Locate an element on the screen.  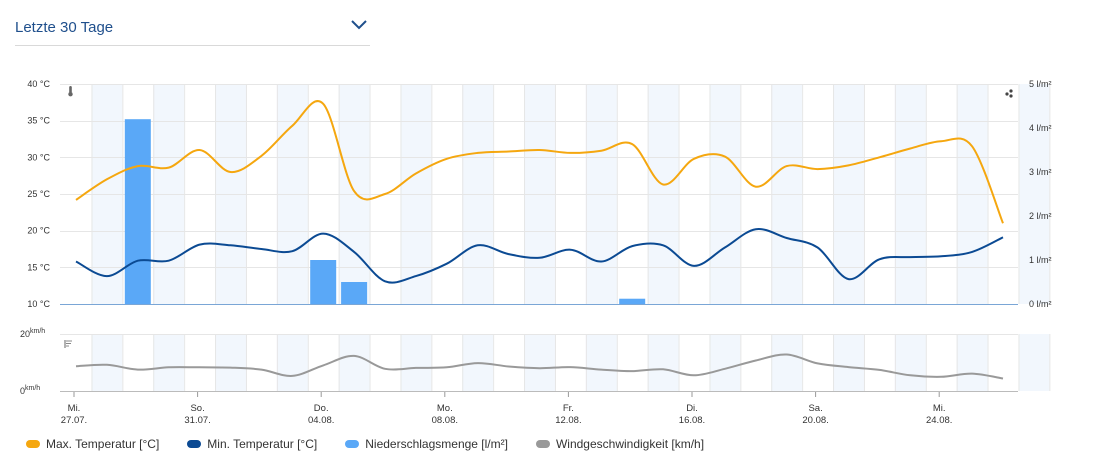
x-tick-day: So. is located at coordinates (197, 408).